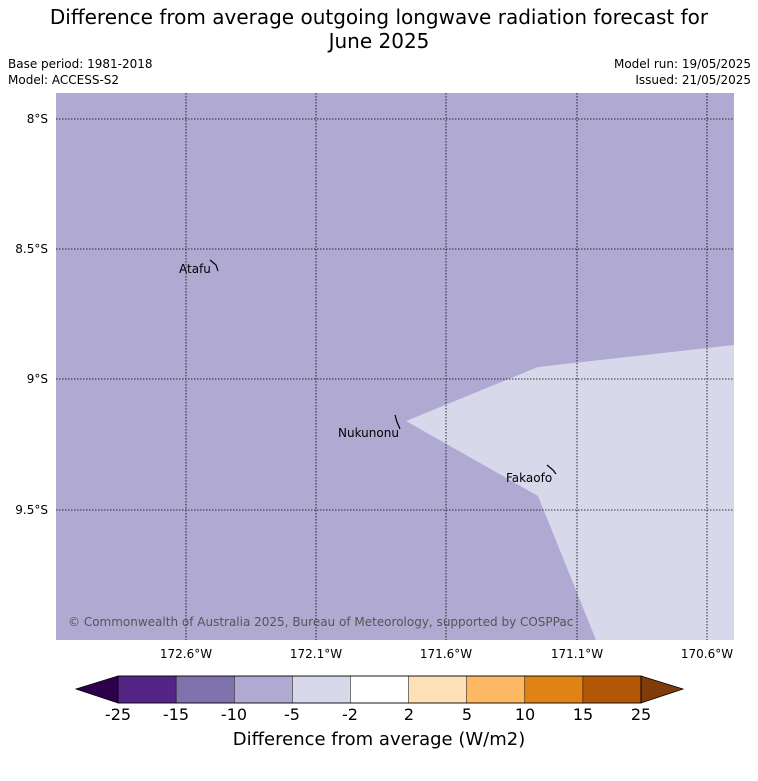  Describe the element at coordinates (292, 714) in the screenshot. I see `colorbar-tick: -5` at that location.